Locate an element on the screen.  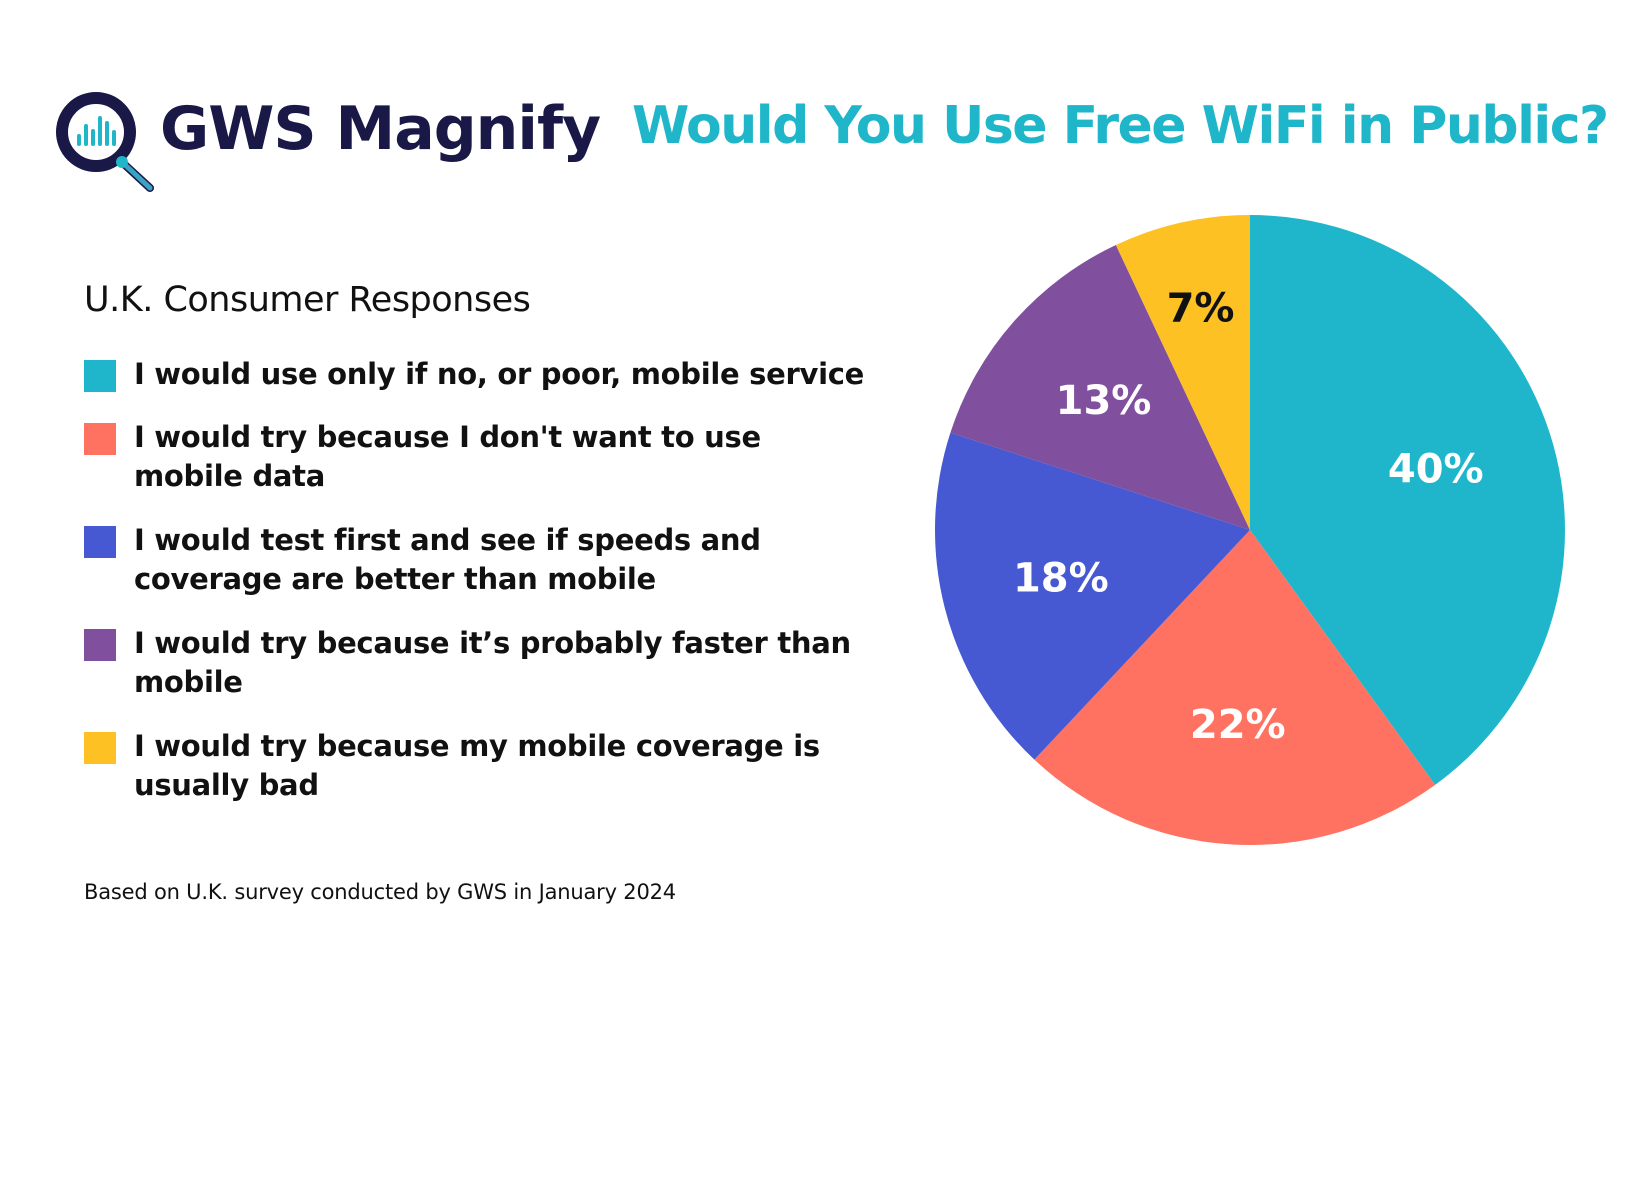
slice-data-label: 7% is located at coordinates (1201, 309).